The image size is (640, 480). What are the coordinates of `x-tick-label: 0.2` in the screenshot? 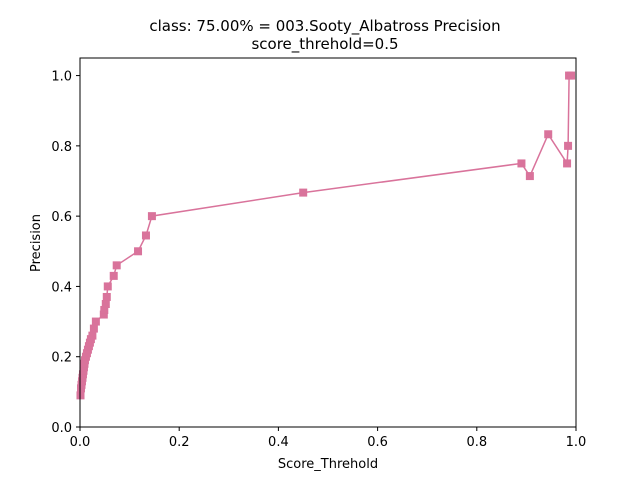 It's located at (179, 442).